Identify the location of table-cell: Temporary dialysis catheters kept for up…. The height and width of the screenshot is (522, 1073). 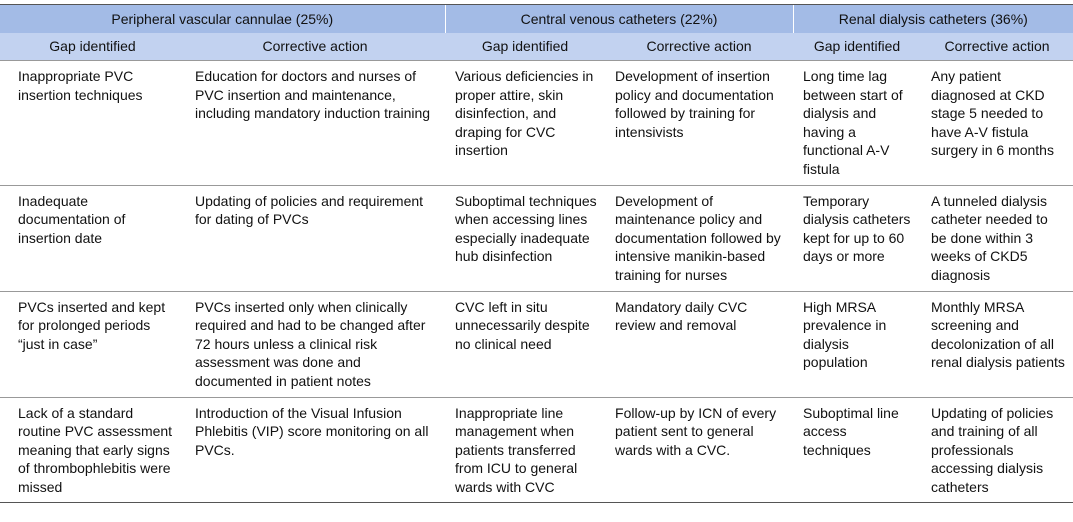
(857, 238).